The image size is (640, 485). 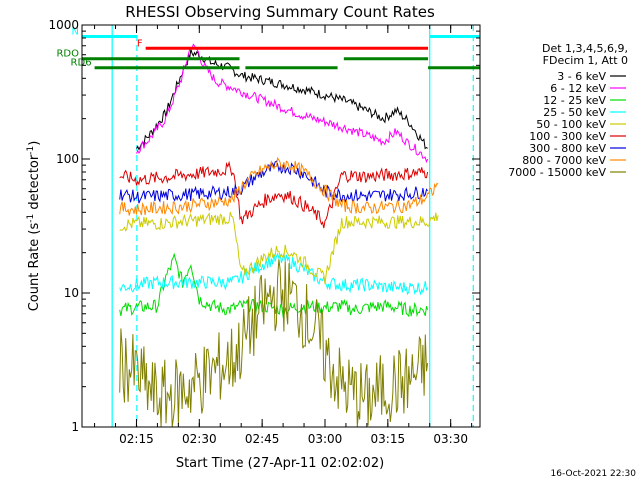 I want to click on legend-header-line: FDecim 1, Att 0, so click(x=585, y=60).